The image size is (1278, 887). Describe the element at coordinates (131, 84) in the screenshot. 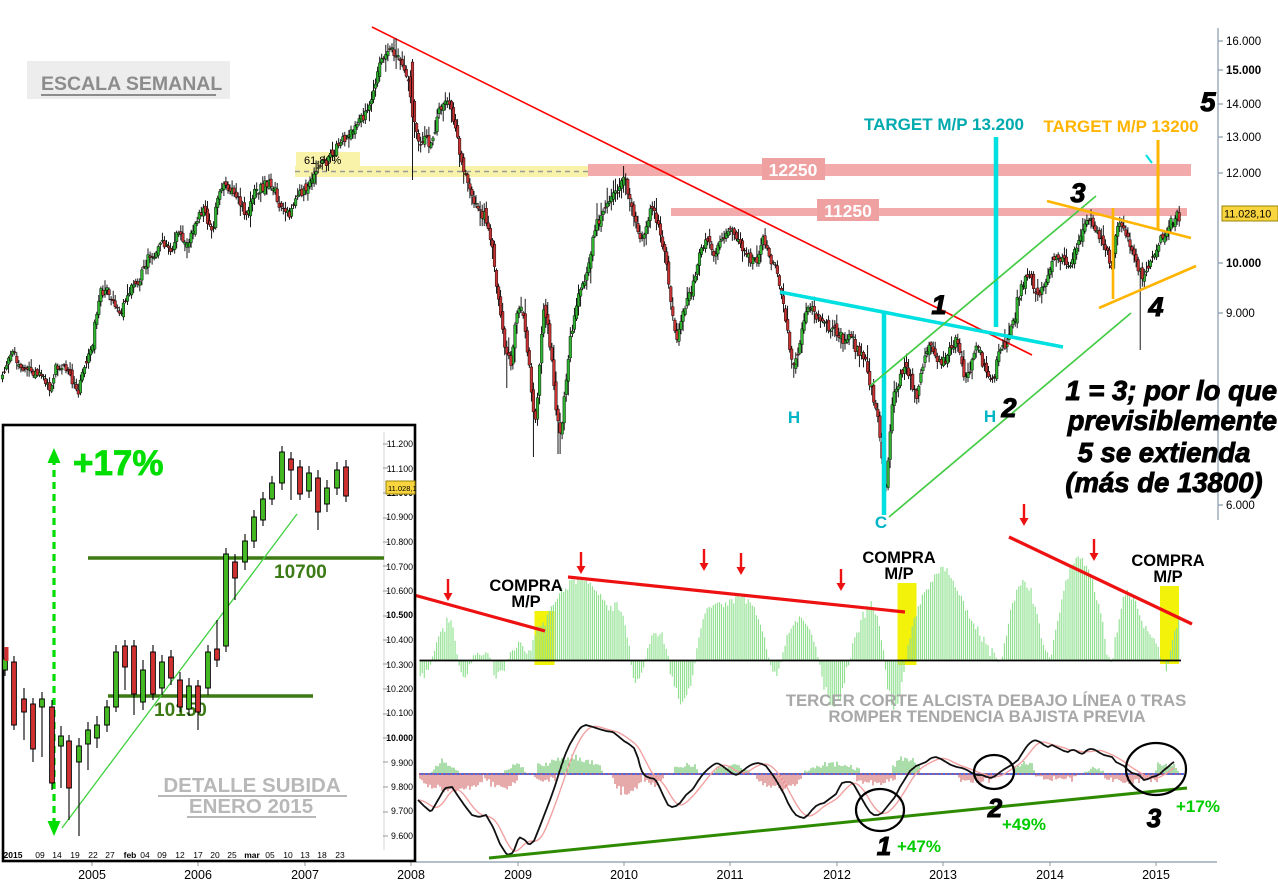

I see `svg-text: ESCALA SEMANAL` at that location.